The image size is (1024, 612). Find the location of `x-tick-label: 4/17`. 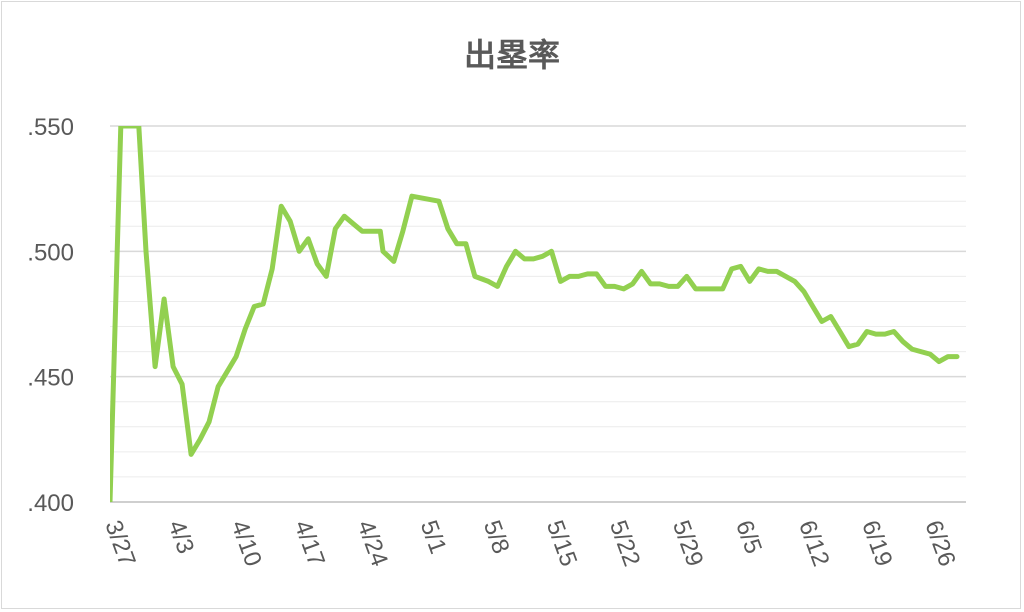

x-tick-label: 4/17 is located at coordinates (309, 543).